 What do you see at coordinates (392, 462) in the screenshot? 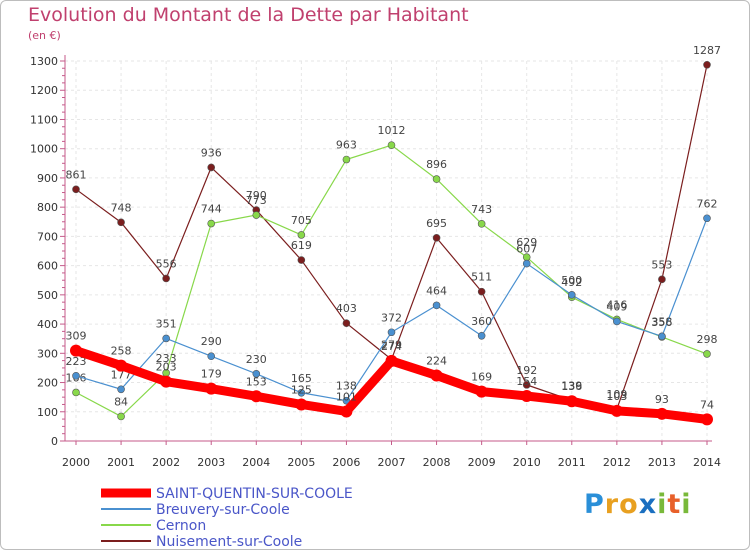
I see `x-tick-label: 2007` at bounding box center [392, 462].